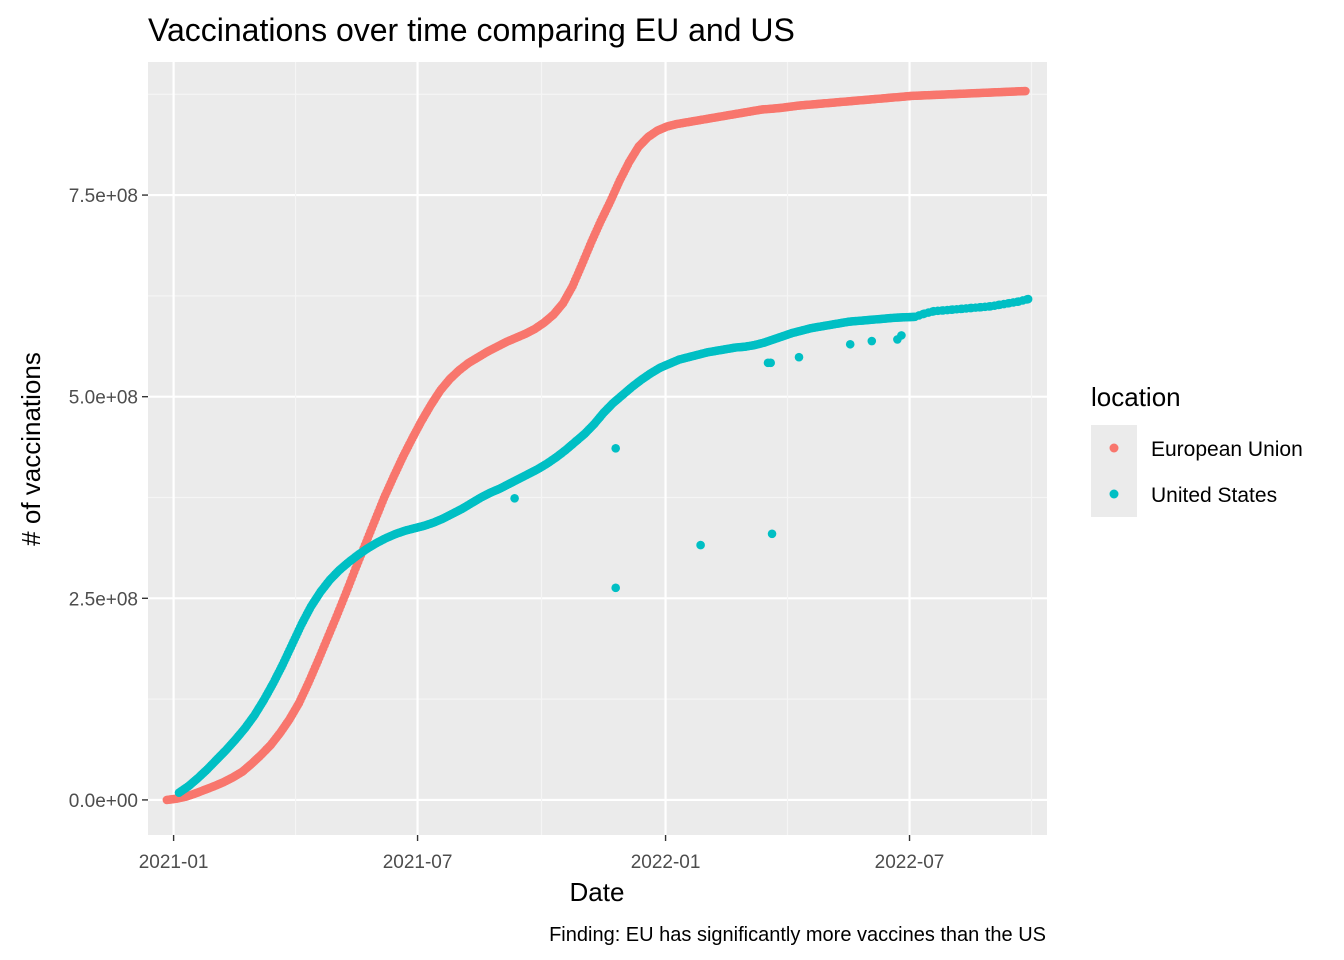 This screenshot has width=1344, height=960. I want to click on legend-label-eu: European Union, so click(1227, 449).